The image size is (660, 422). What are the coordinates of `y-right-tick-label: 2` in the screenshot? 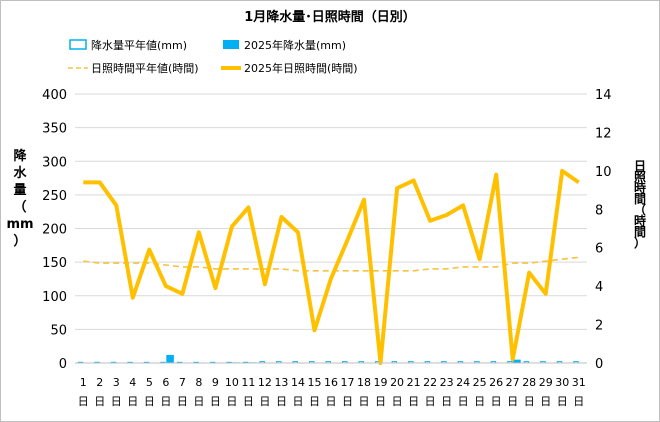 It's located at (599, 326).